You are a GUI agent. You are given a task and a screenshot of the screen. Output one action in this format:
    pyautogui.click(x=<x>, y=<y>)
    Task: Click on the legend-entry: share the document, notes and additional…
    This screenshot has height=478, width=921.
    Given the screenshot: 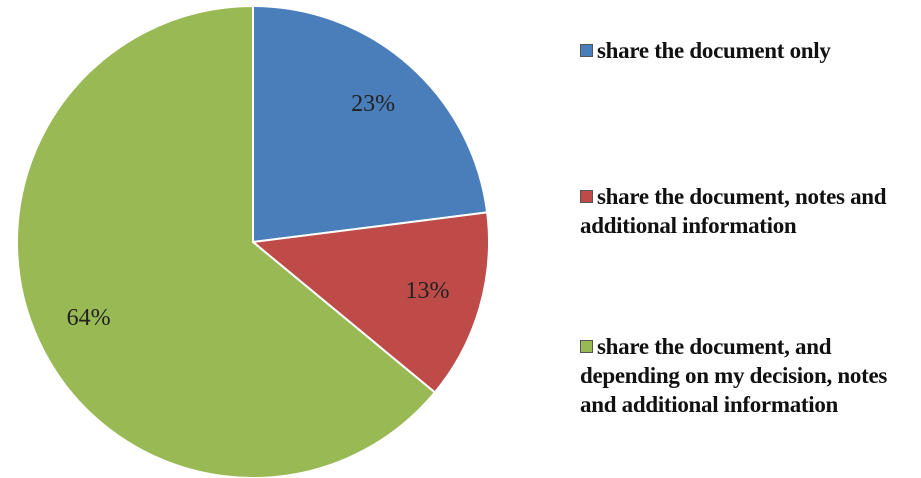 What is the action you would take?
    pyautogui.click(x=747, y=211)
    